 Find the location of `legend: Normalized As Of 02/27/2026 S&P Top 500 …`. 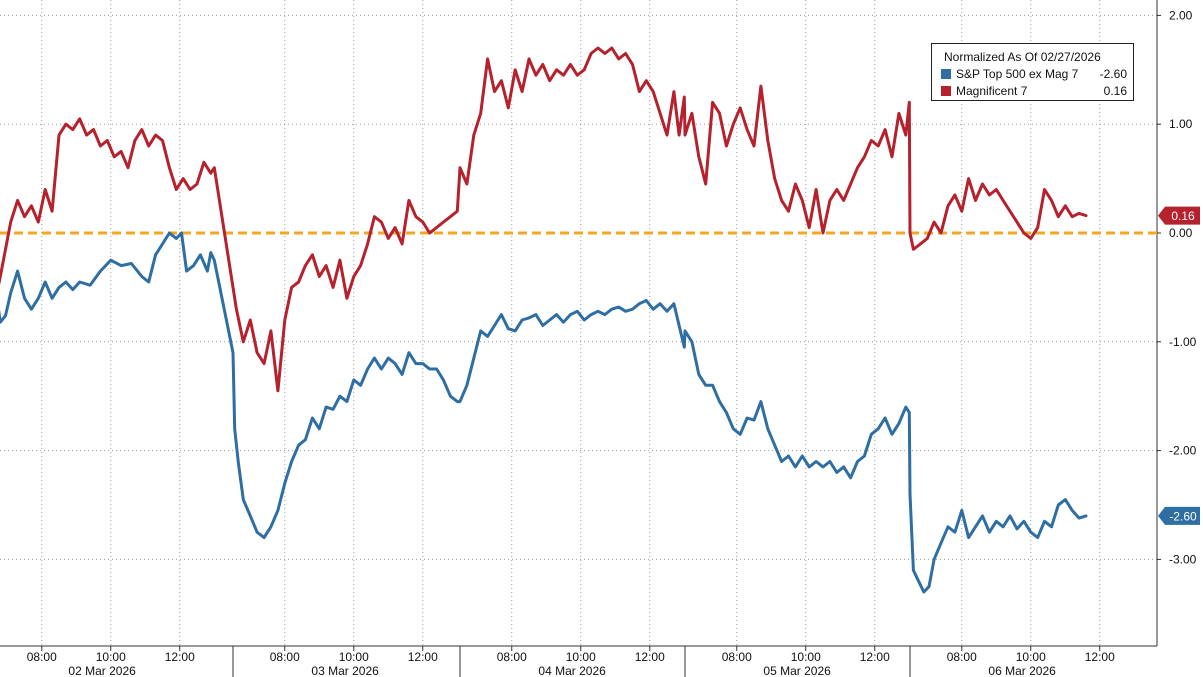

legend: Normalized As Of 02/27/2026 S&P Top 500 … is located at coordinates (1032, 72).